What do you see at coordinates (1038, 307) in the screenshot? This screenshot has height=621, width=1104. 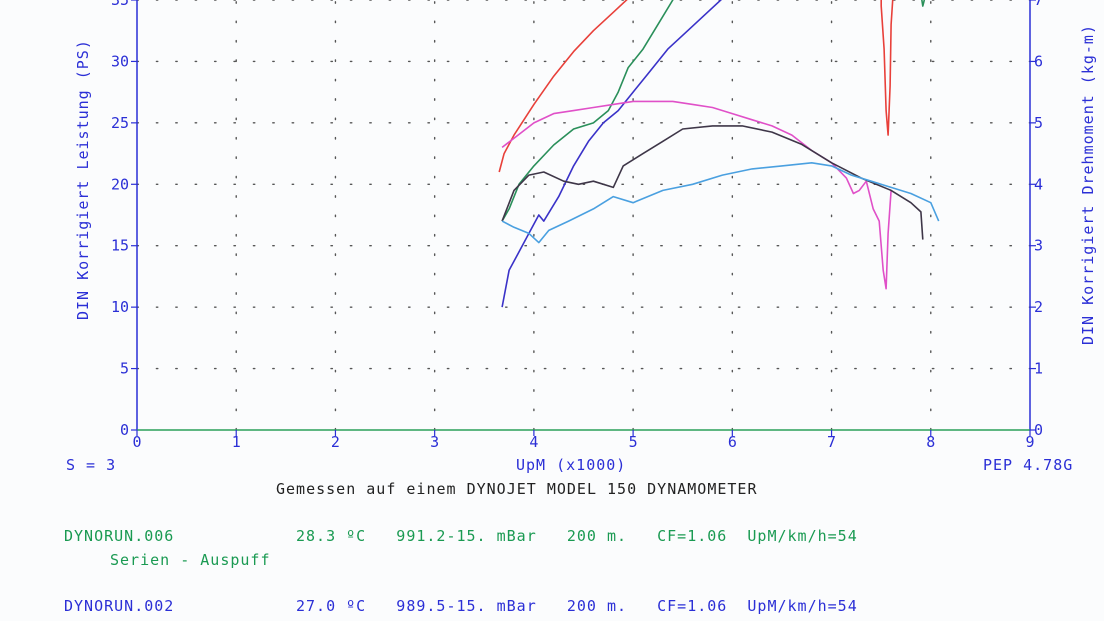 I see `y-tick-label-right: 2` at bounding box center [1038, 307].